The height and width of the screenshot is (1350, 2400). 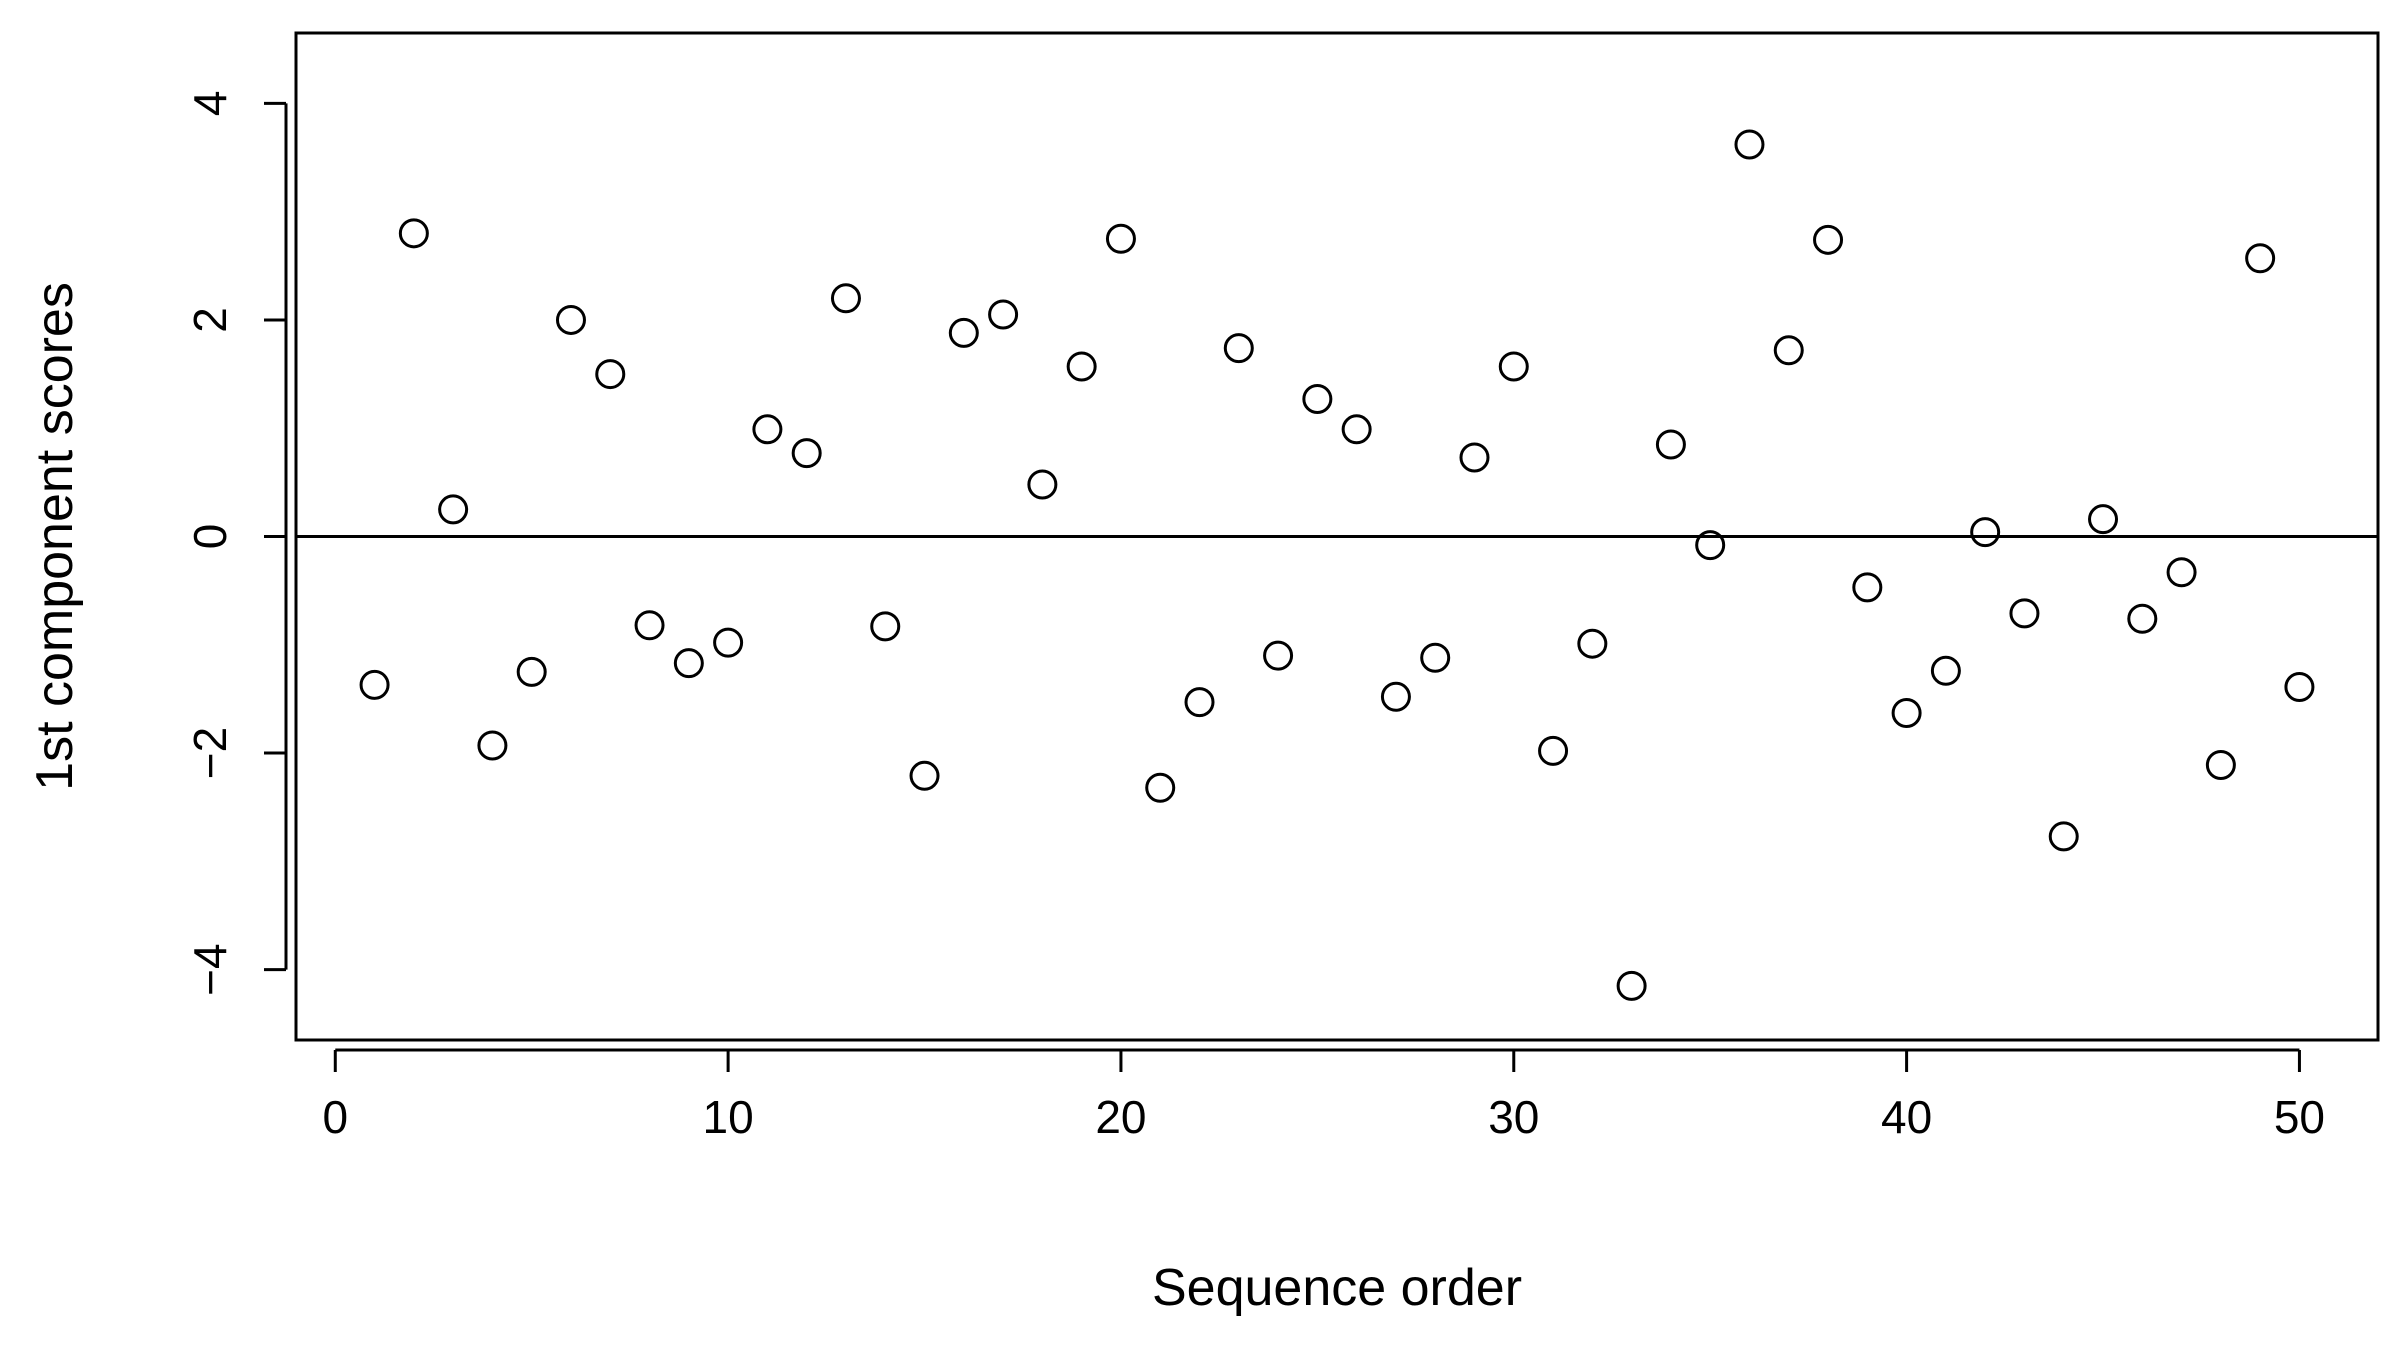 I want to click on x-tick-label: 40, so click(x=1906, y=1117).